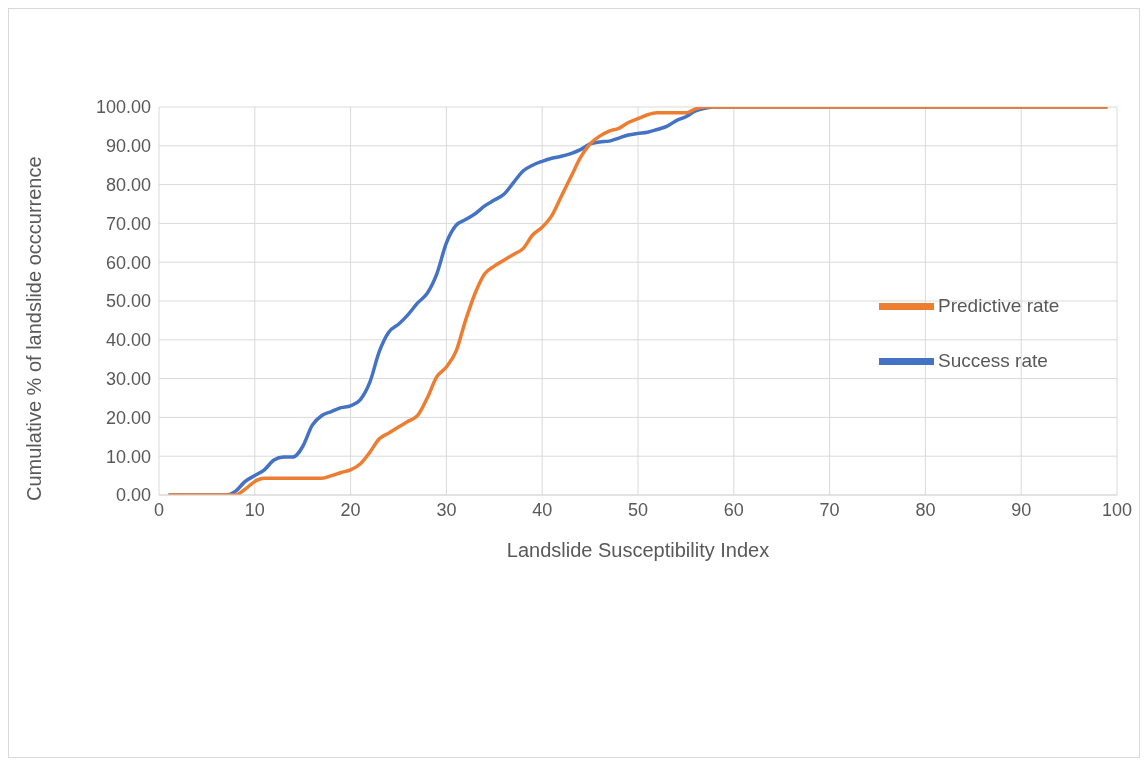 This screenshot has height=765, width=1148. Describe the element at coordinates (999, 305) in the screenshot. I see `legend-label: Predictive rate` at that location.